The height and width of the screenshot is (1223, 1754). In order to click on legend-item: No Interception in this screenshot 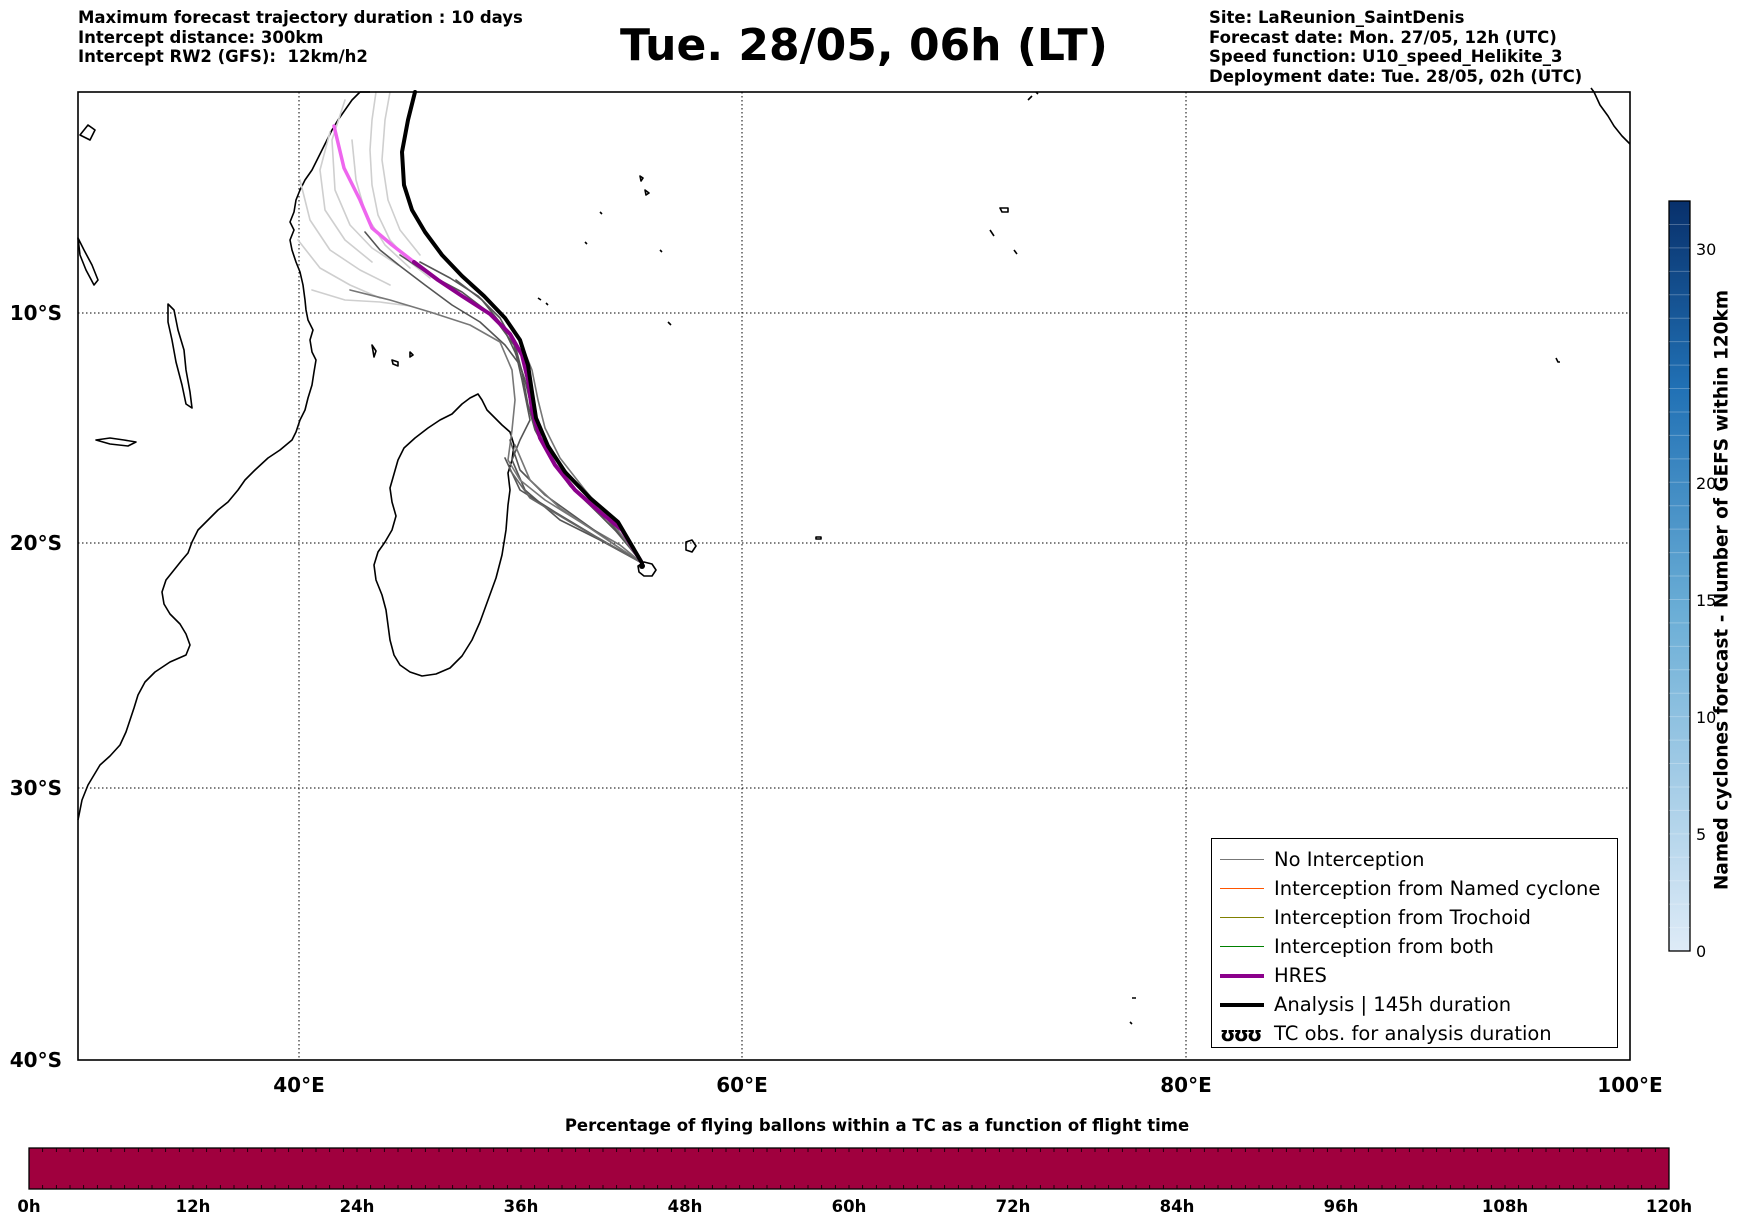, I will do `click(1414, 859)`.